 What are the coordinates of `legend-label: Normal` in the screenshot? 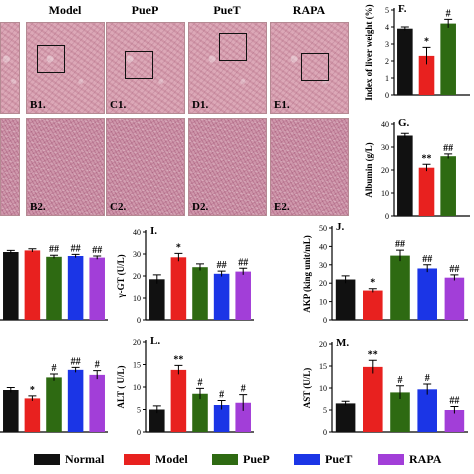 It's located at (85, 459).